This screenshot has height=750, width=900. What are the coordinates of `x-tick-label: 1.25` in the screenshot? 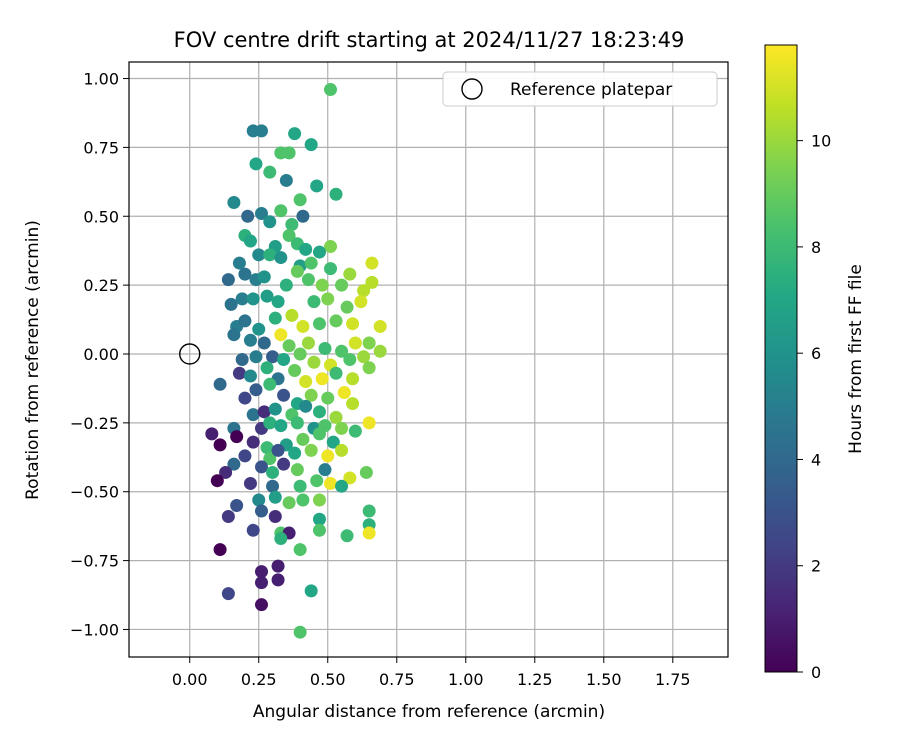 It's located at (535, 679).